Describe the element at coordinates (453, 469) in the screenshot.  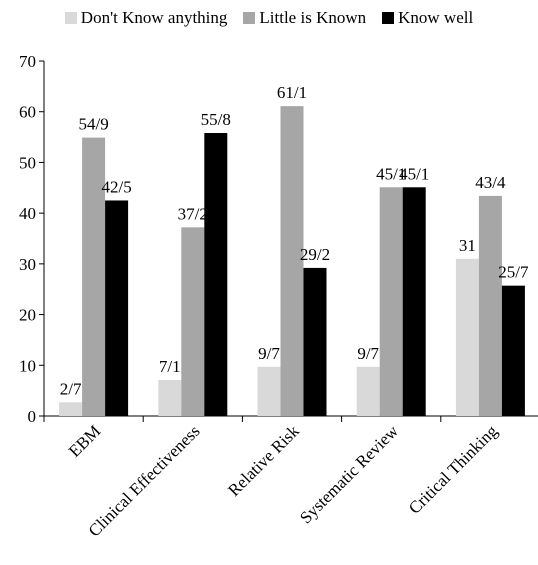
I see `x-tick-label: Critical Thinking` at that location.